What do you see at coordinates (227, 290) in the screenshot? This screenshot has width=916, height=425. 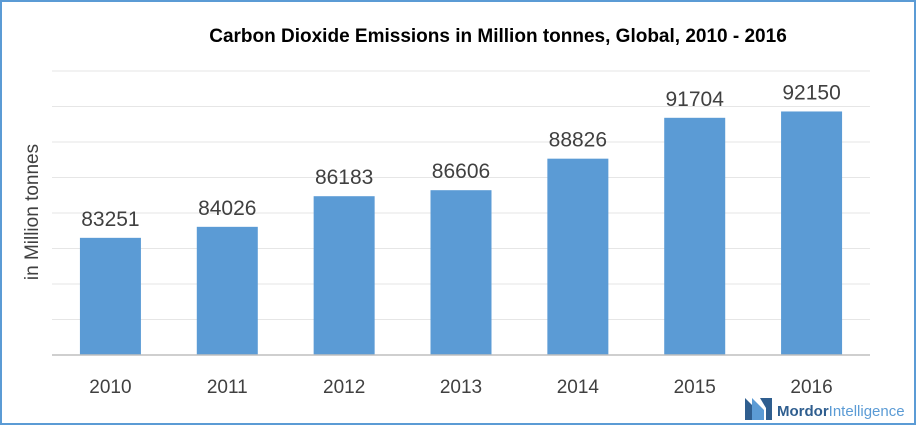 I see `bar-2011` at bounding box center [227, 290].